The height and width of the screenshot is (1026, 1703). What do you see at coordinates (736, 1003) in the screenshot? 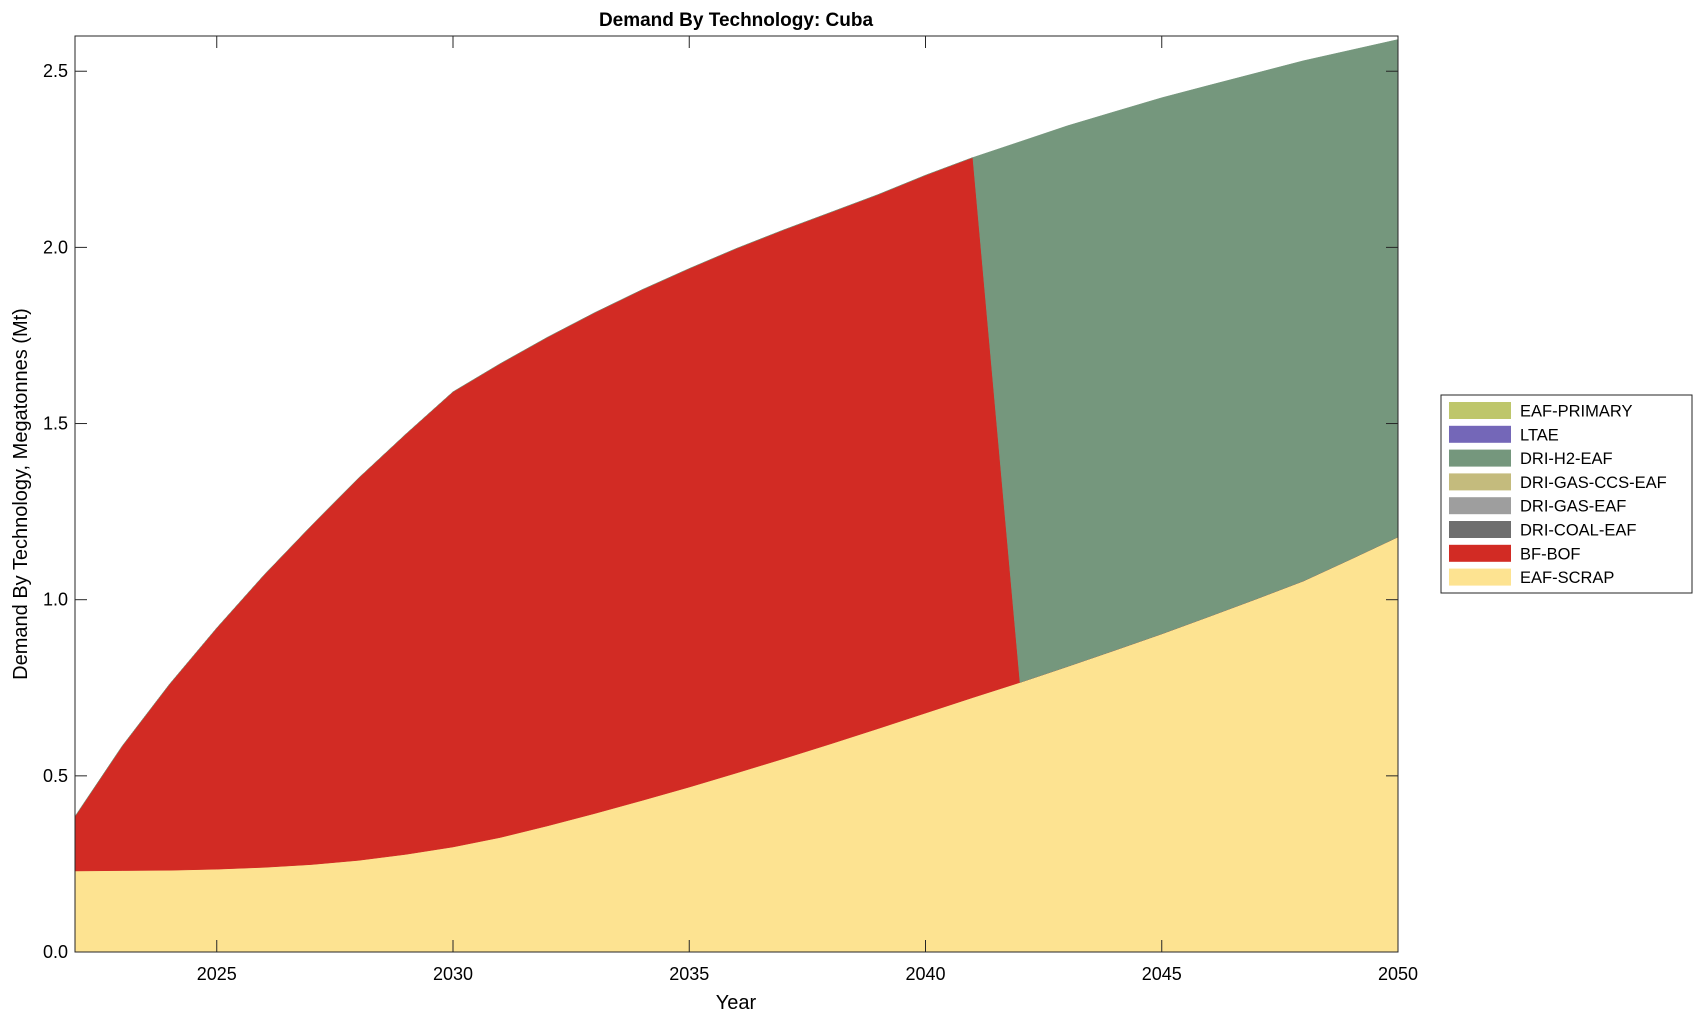
I see `x-axis-label: Year` at bounding box center [736, 1003].